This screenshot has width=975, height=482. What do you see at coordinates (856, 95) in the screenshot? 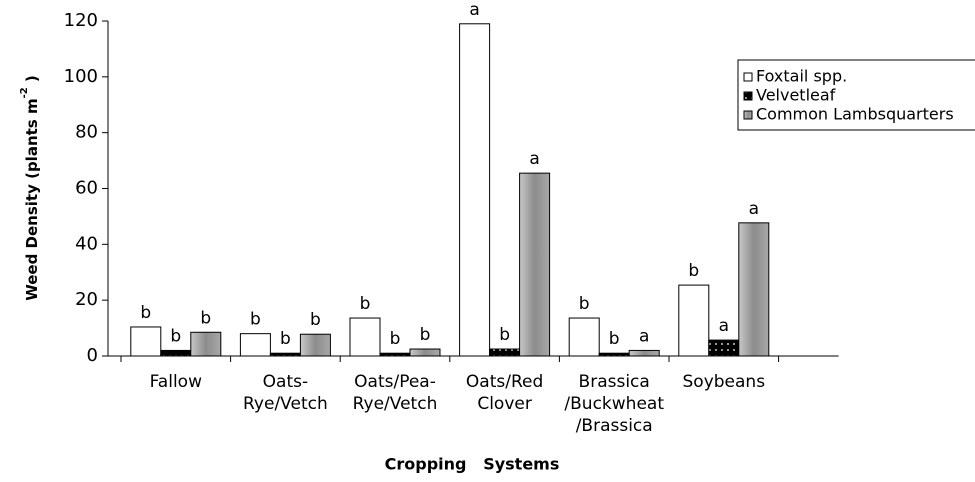
I see `legend-box` at bounding box center [856, 95].